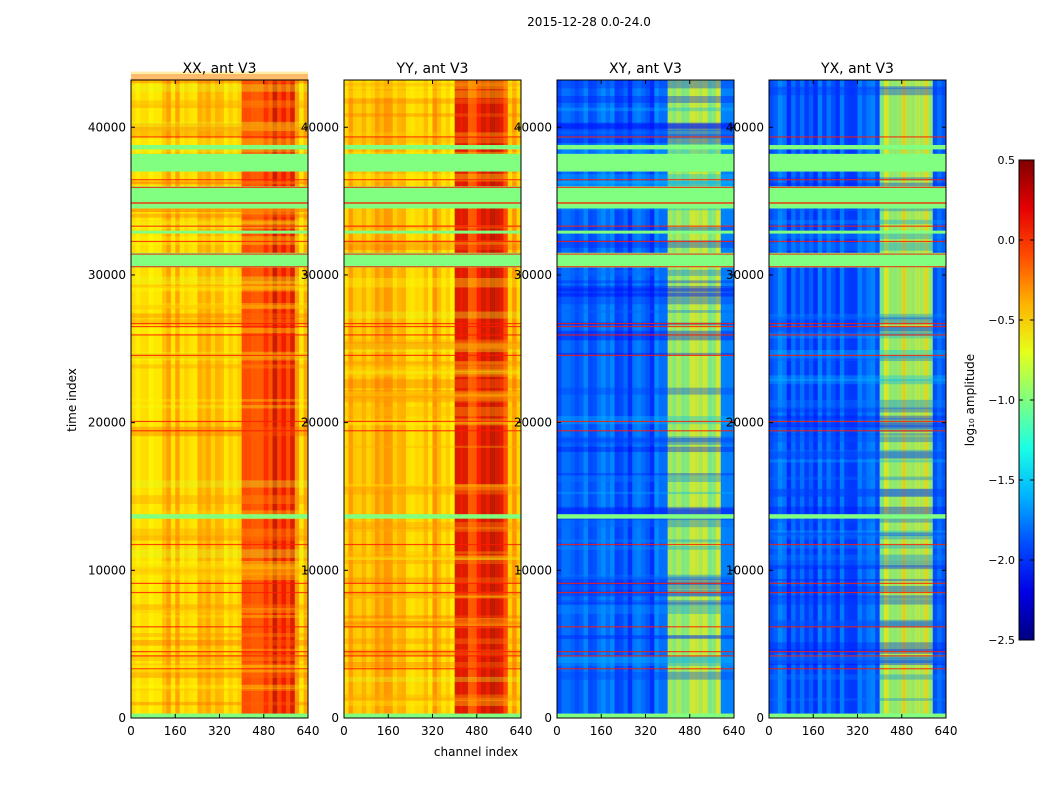 This screenshot has height=804, width=1050. I want to click on x-tick-label: 160, so click(601, 731).